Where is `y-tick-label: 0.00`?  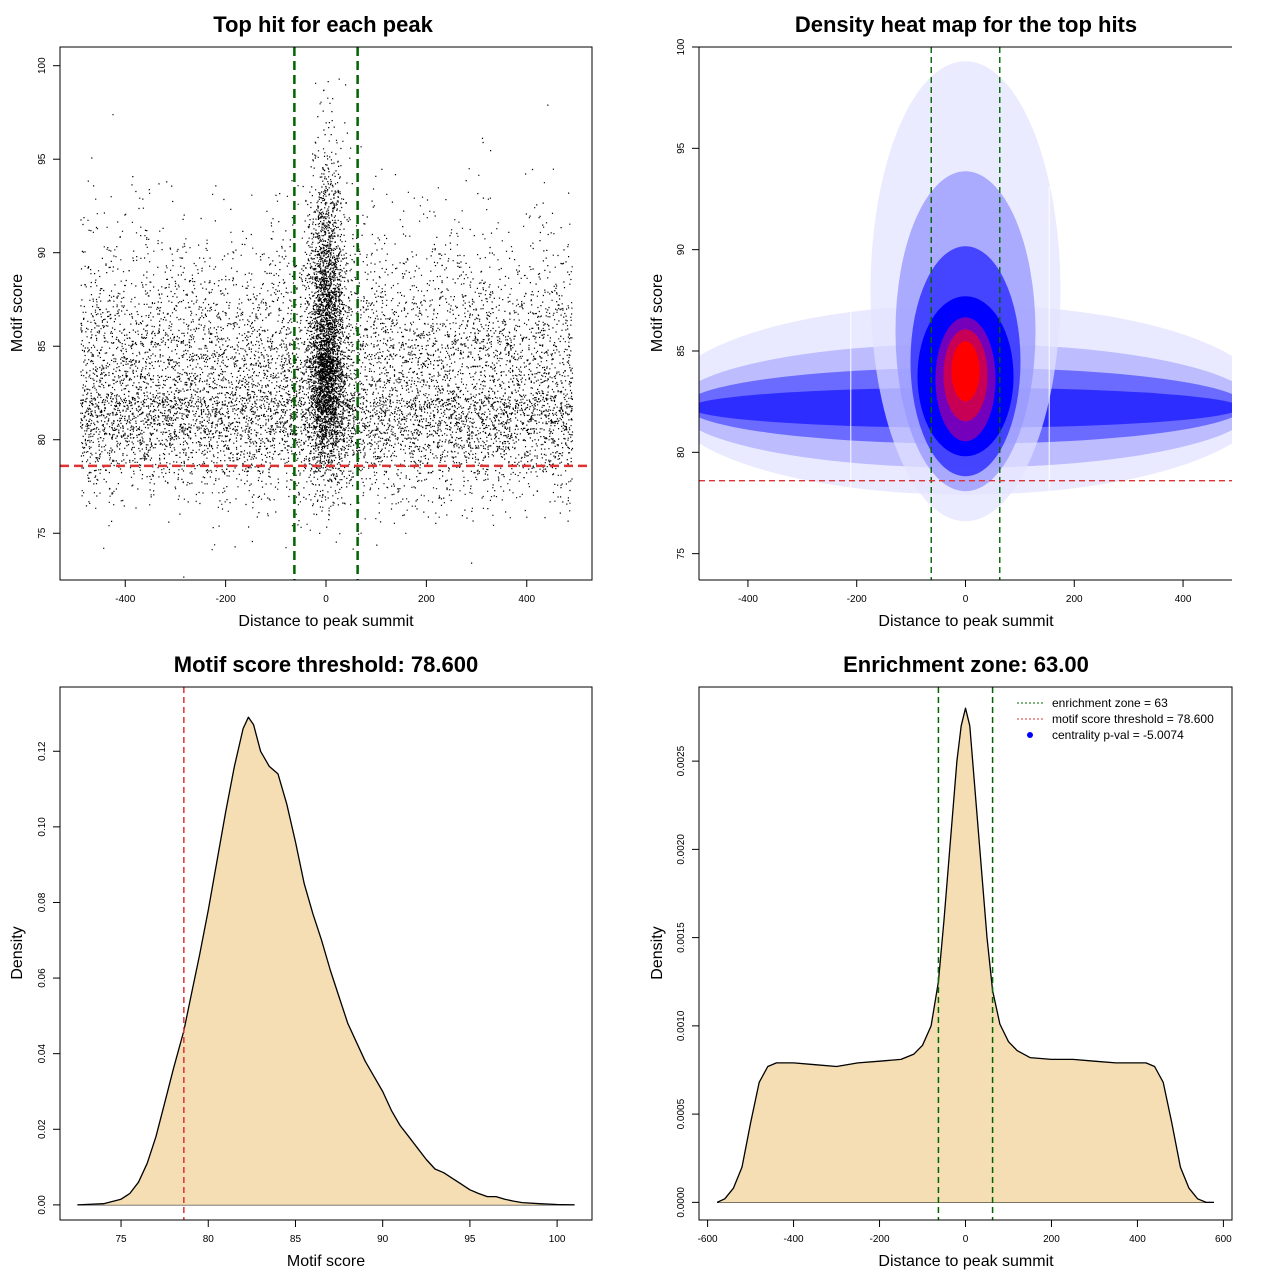
y-tick-label: 0.00 is located at coordinates (42, 1205).